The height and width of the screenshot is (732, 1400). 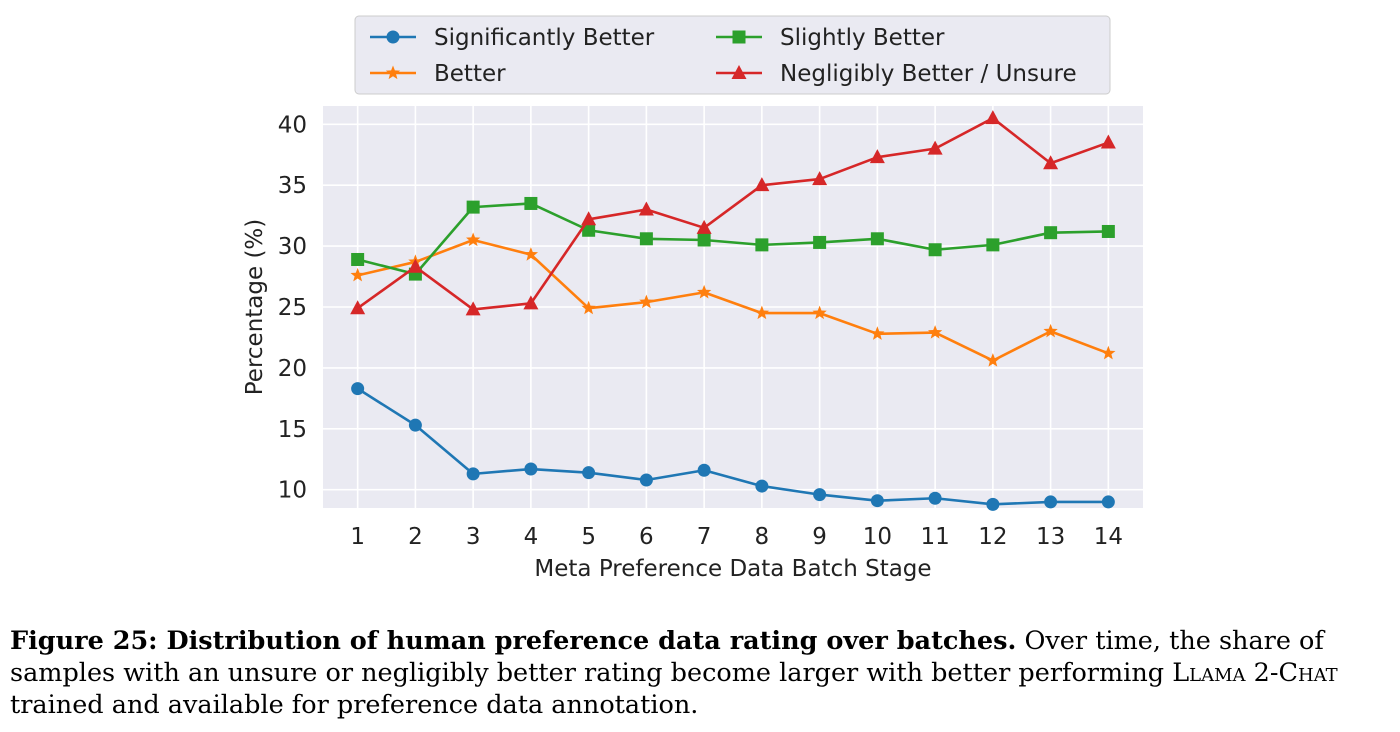 What do you see at coordinates (732, 569) in the screenshot?
I see `x-axis-label: Meta Preference Data Batch Stage` at bounding box center [732, 569].